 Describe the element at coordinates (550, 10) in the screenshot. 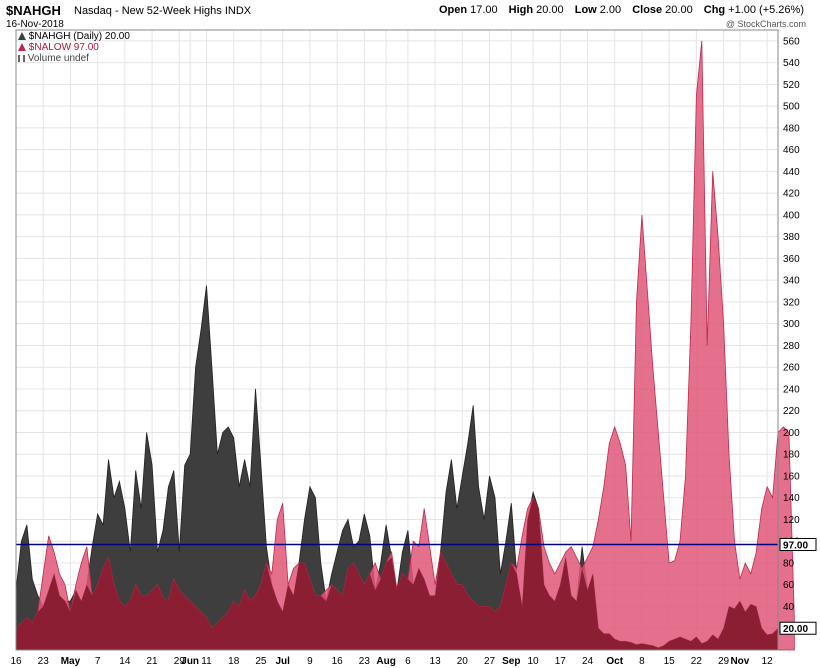

I see `high-value: 20.00` at that location.